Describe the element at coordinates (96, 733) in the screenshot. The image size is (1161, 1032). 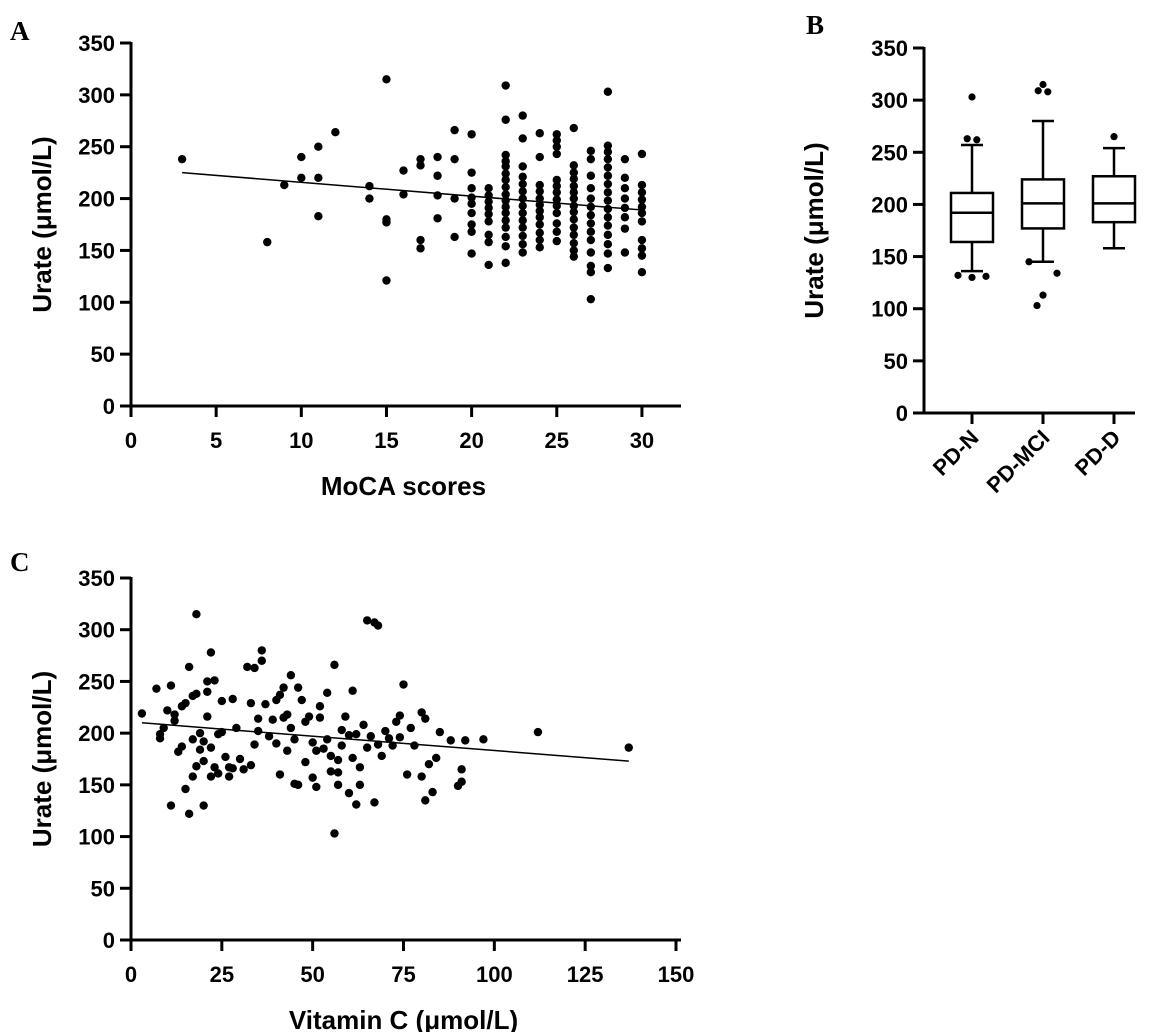
I see `y-tick-label: 200` at that location.